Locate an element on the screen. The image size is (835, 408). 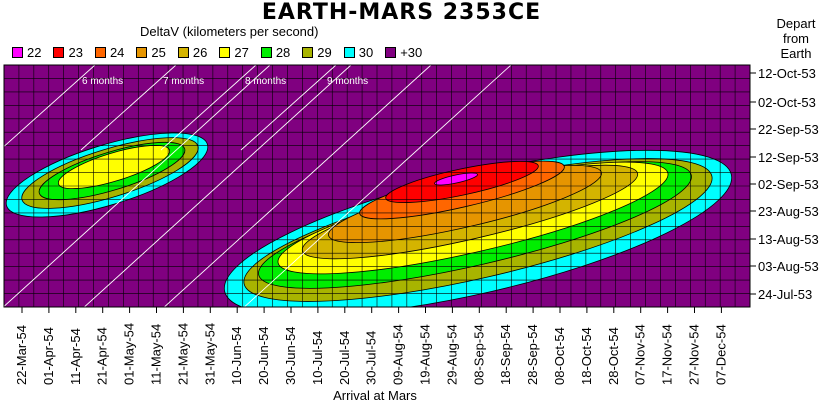
time-of-flight-label: 7 months is located at coordinates (183, 81).